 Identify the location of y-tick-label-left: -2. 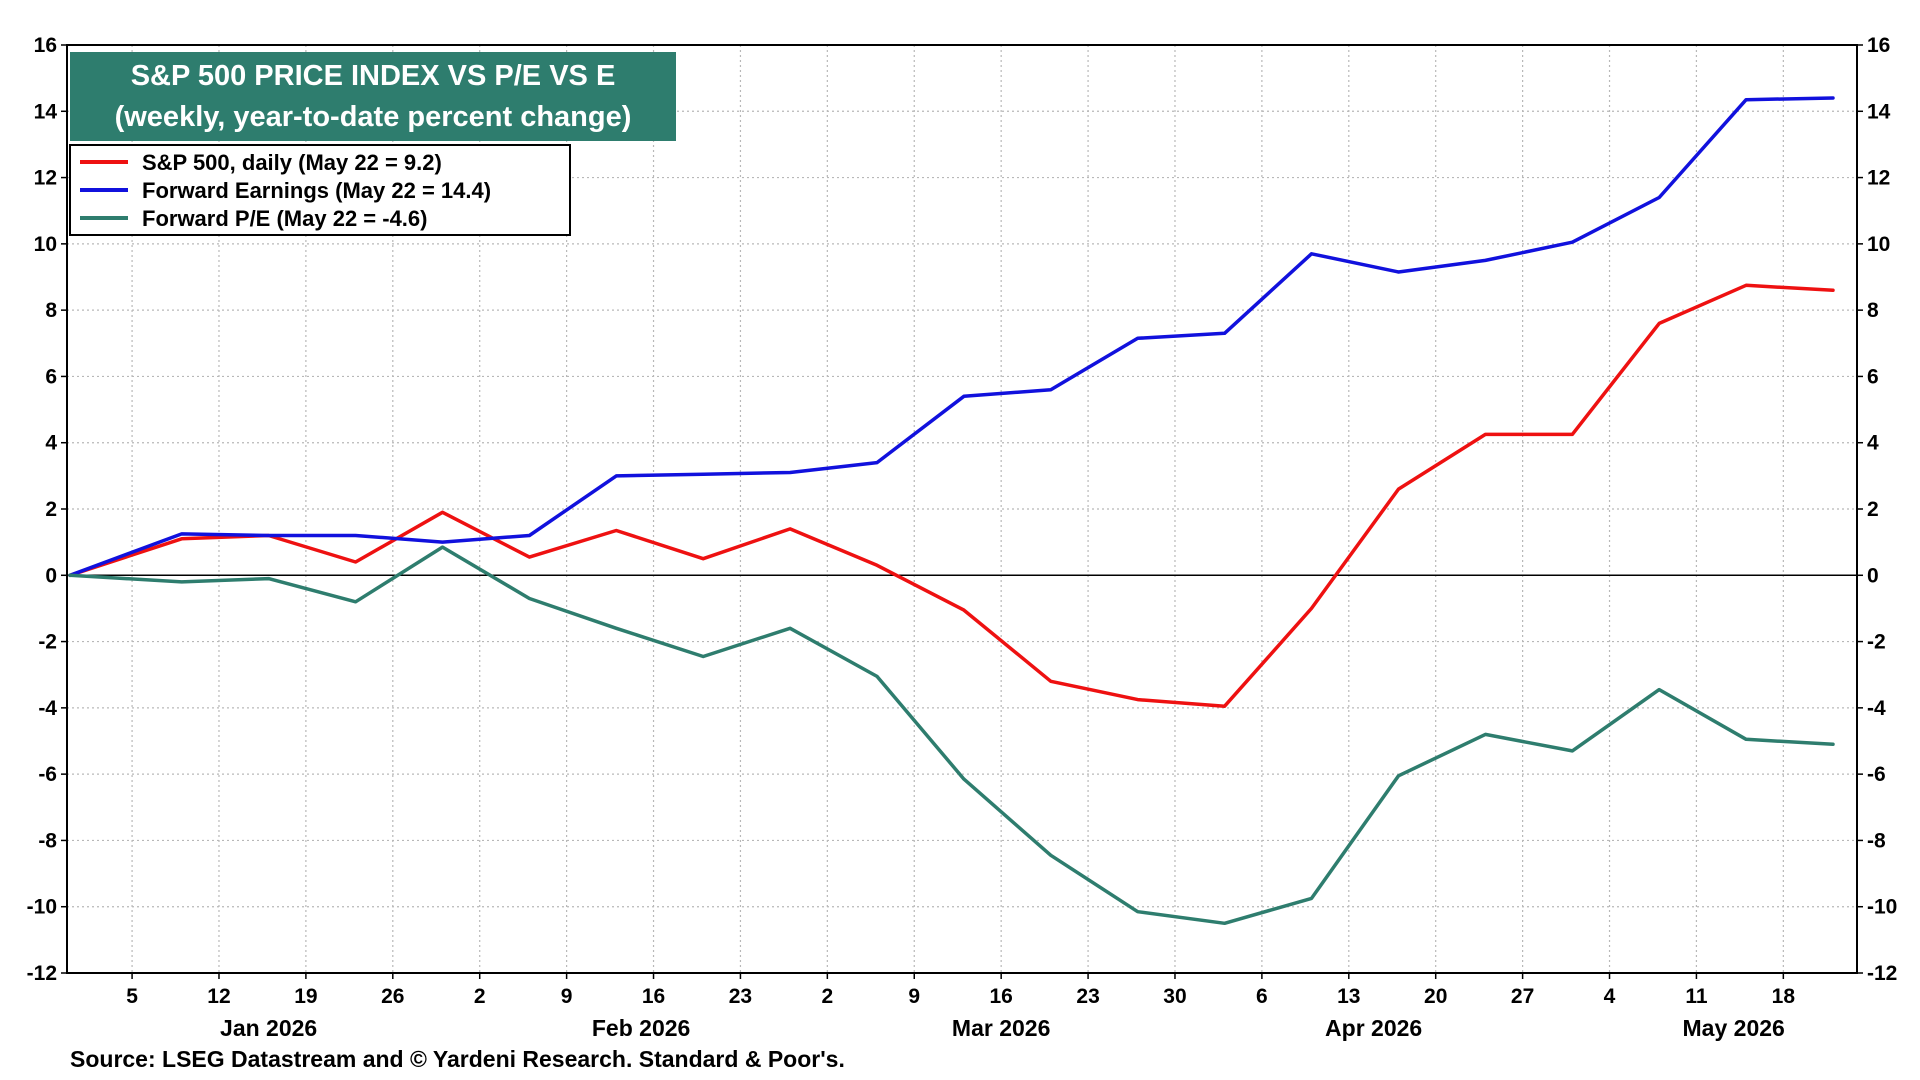
(47, 642).